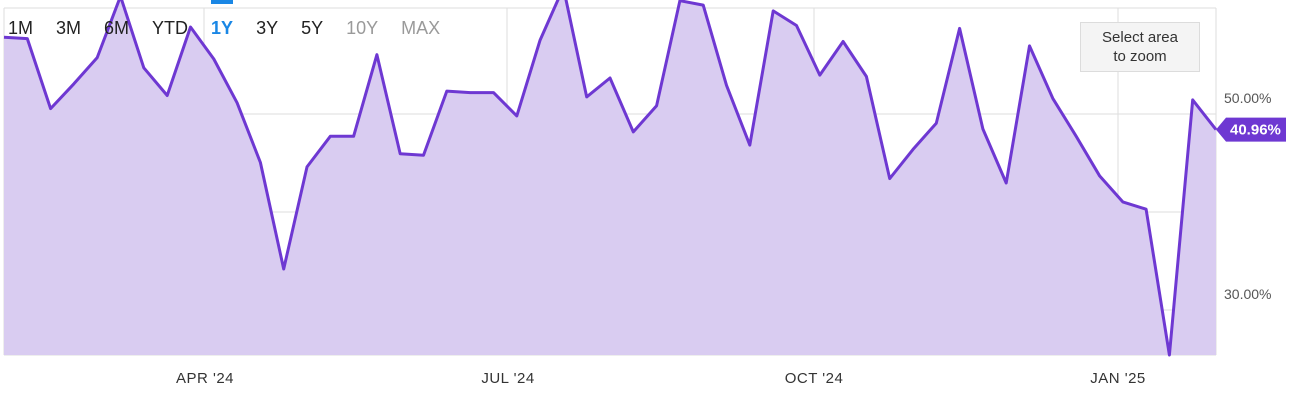 The height and width of the screenshot is (400, 1292). I want to click on x-tick-label: JUL '24, so click(507, 378).